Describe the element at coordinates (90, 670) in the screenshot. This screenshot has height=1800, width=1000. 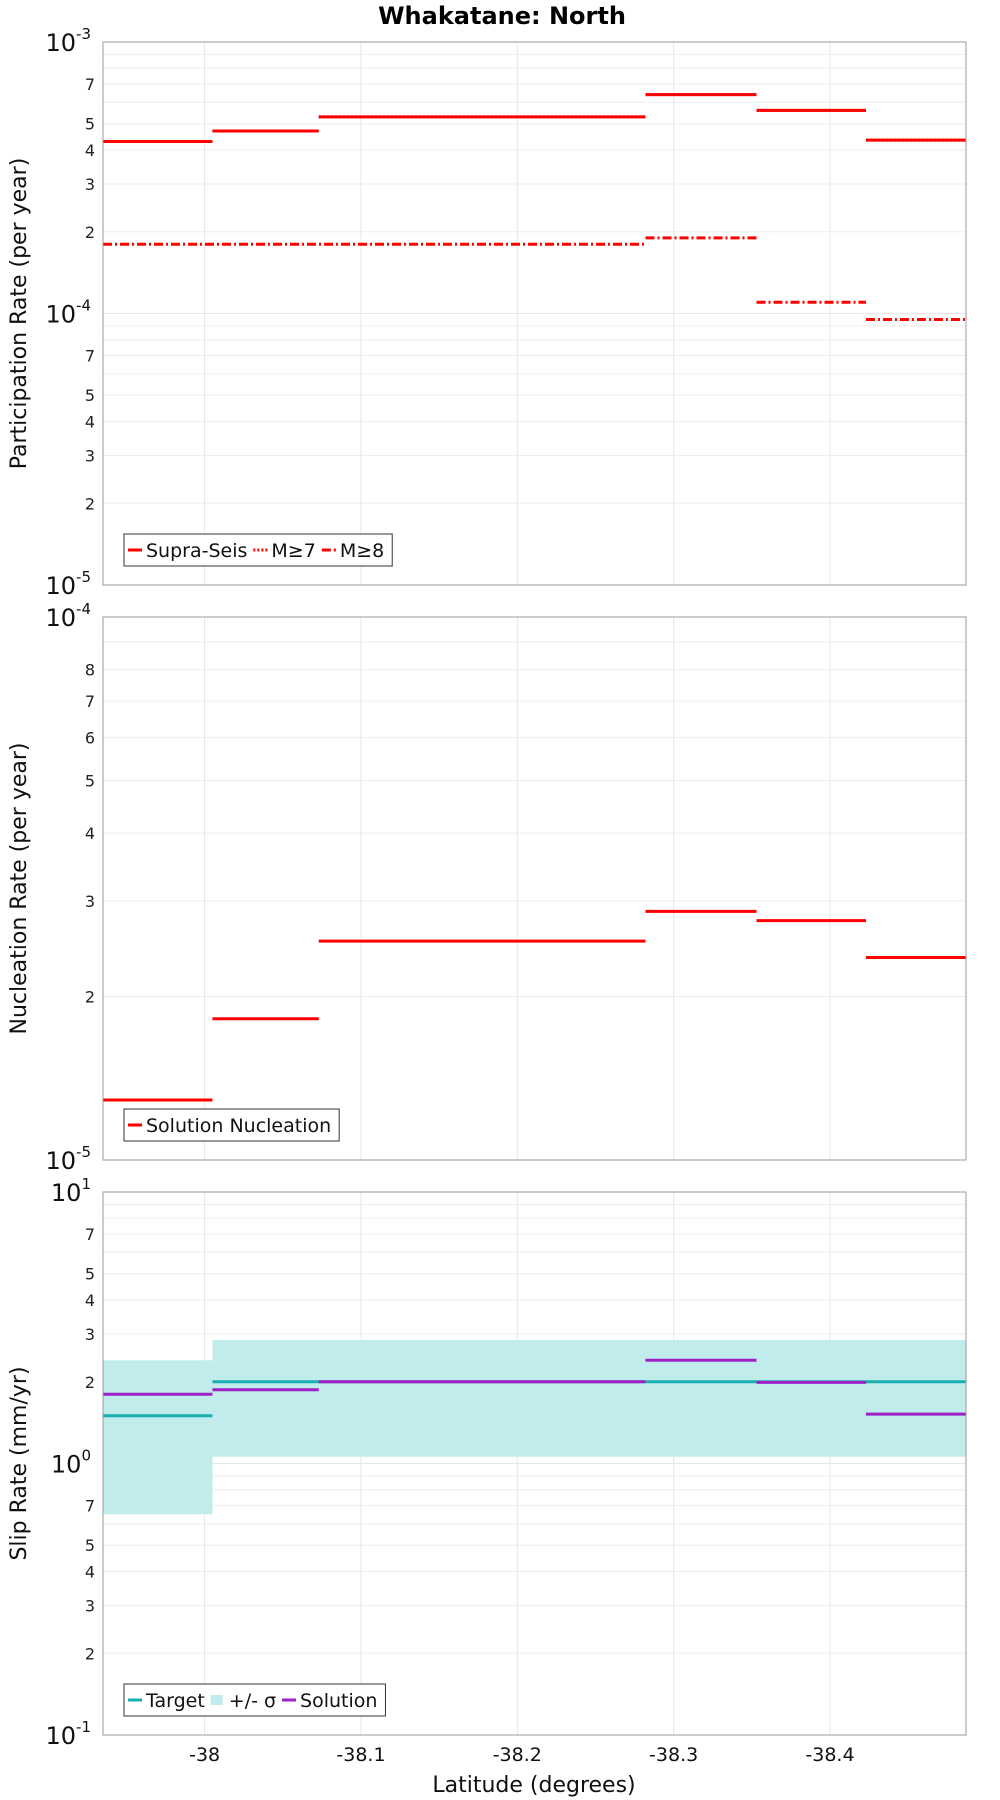
I see `y-tick-label: 8` at that location.